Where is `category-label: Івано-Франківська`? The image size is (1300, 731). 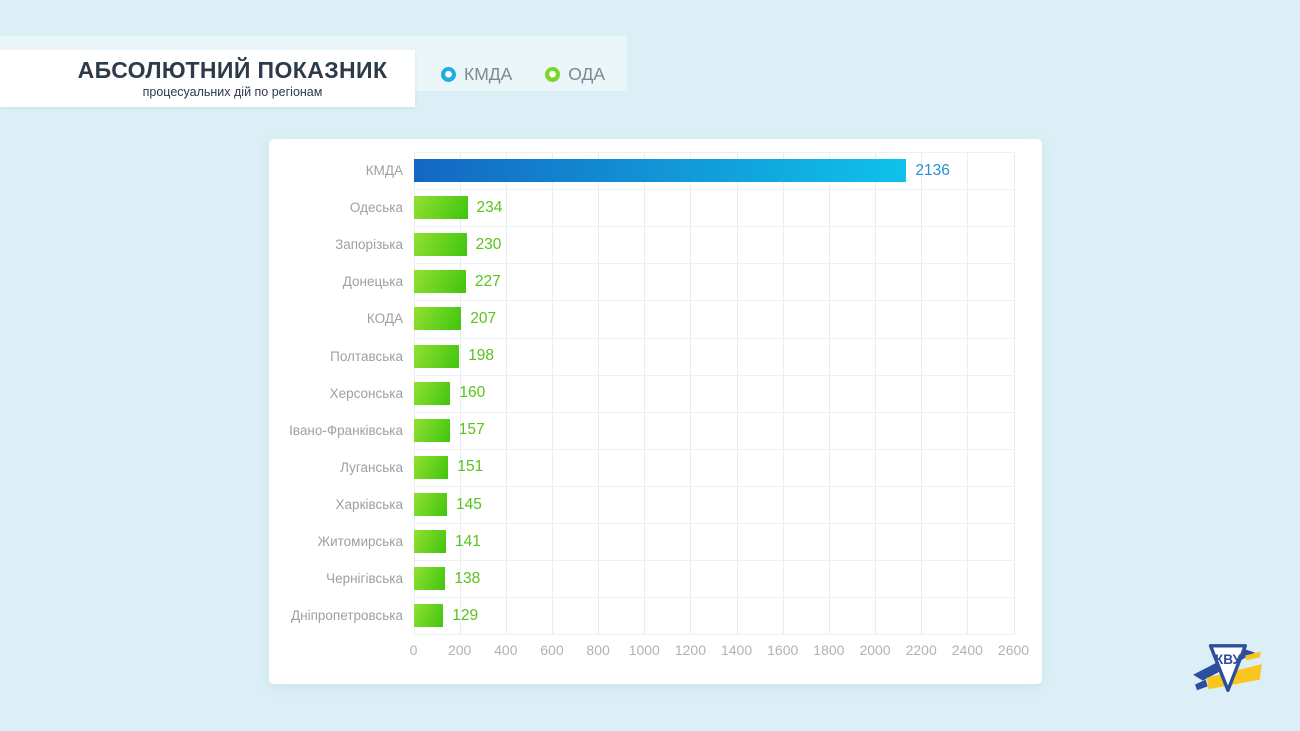 category-label: Івано-Франківська is located at coordinates (346, 430).